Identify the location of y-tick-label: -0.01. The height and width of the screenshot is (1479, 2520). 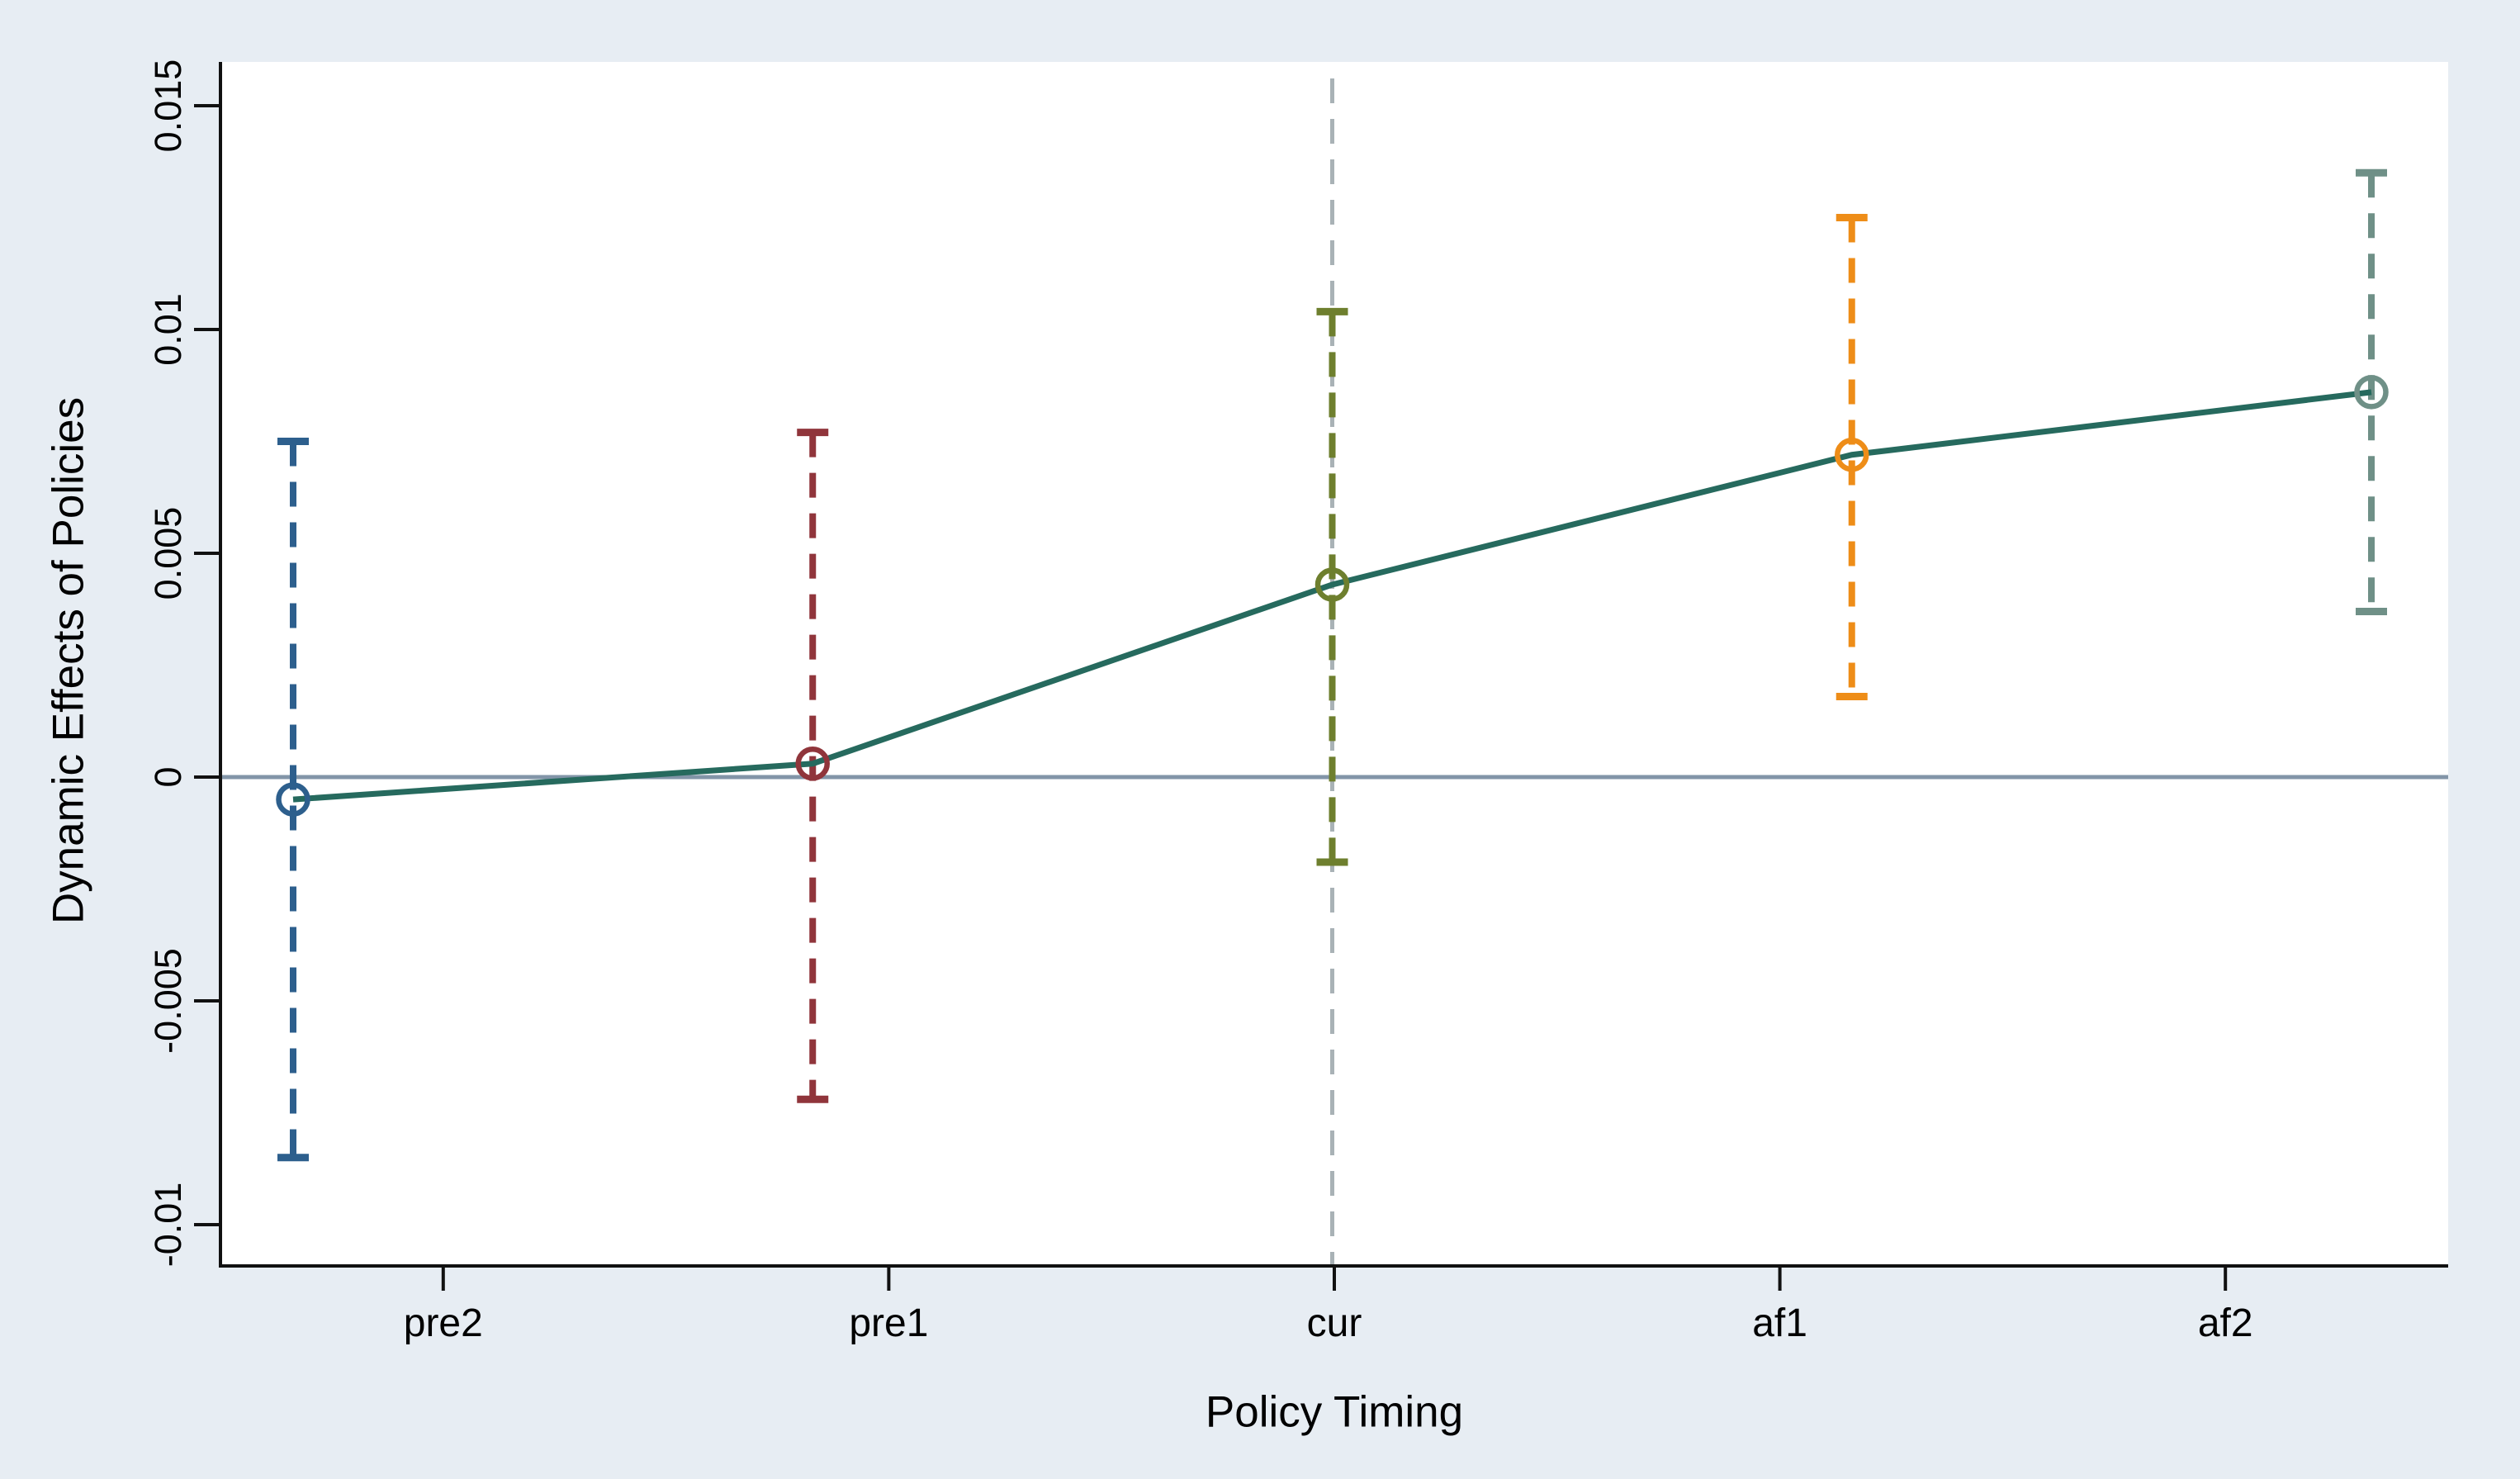
(168, 1225).